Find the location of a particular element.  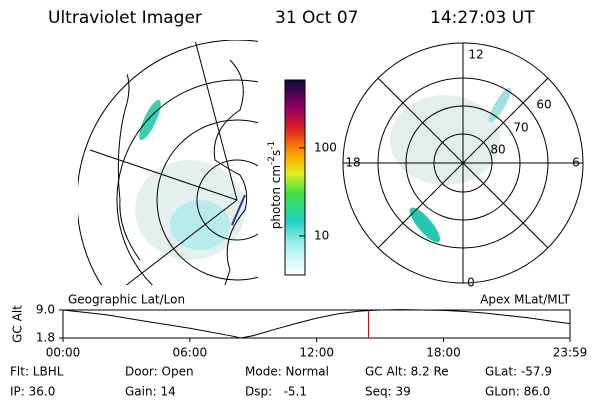

colorbar-unit: photon cm-2s-1 is located at coordinates (275, 185).